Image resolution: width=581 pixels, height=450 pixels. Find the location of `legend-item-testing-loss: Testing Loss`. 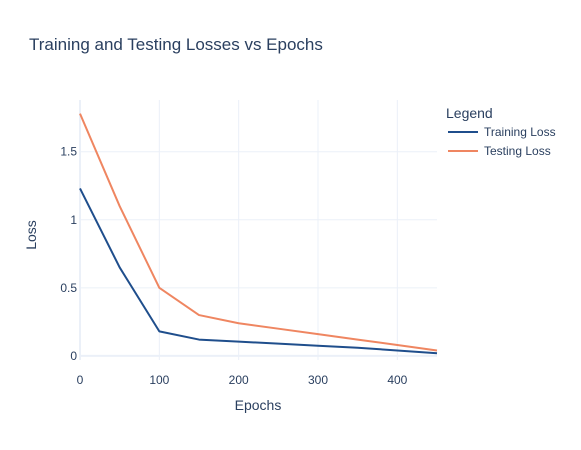

legend-item-testing-loss: Testing Loss is located at coordinates (499, 151).